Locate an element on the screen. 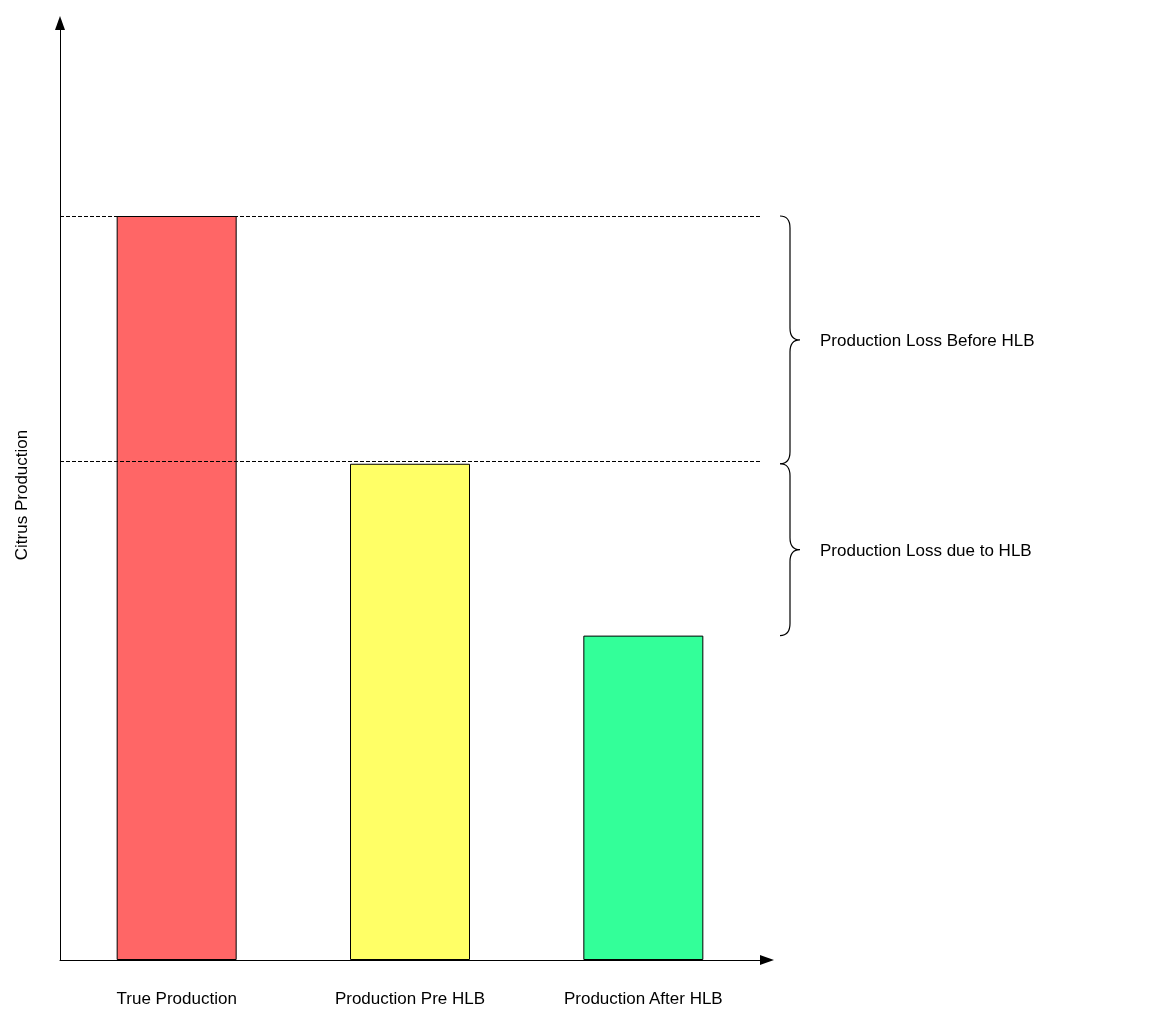 This screenshot has width=1160, height=1020. x-tick-label: Production Pre HLB is located at coordinates (410, 998).